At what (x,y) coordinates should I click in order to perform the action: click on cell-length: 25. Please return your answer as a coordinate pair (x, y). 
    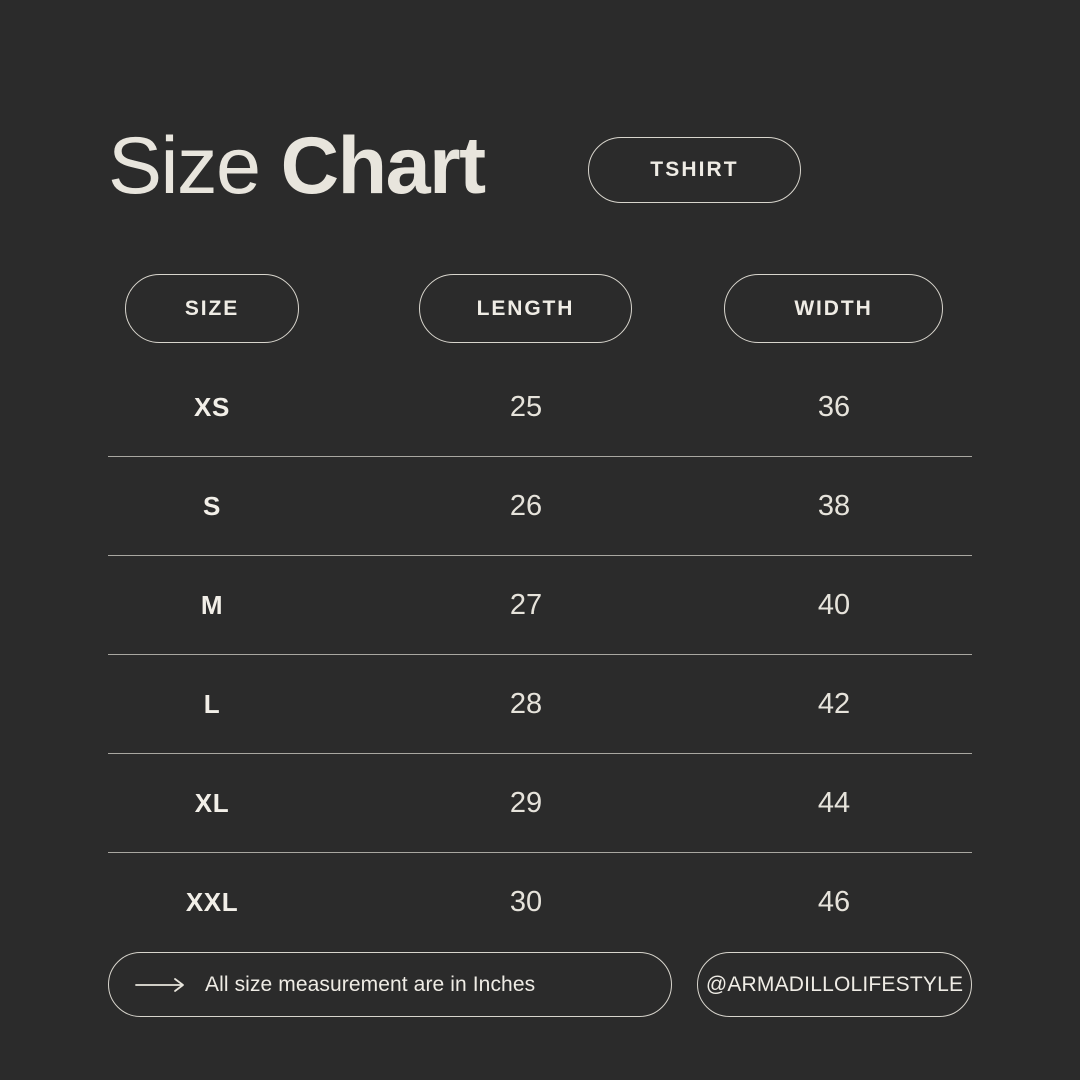
    Looking at the image, I should click on (526, 406).